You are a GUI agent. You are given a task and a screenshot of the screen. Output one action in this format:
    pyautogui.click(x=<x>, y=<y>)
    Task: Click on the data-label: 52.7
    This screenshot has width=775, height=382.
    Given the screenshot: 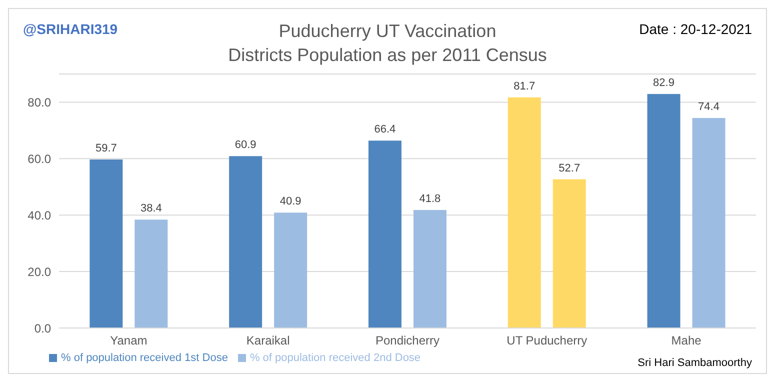 What is the action you would take?
    pyautogui.click(x=569, y=168)
    